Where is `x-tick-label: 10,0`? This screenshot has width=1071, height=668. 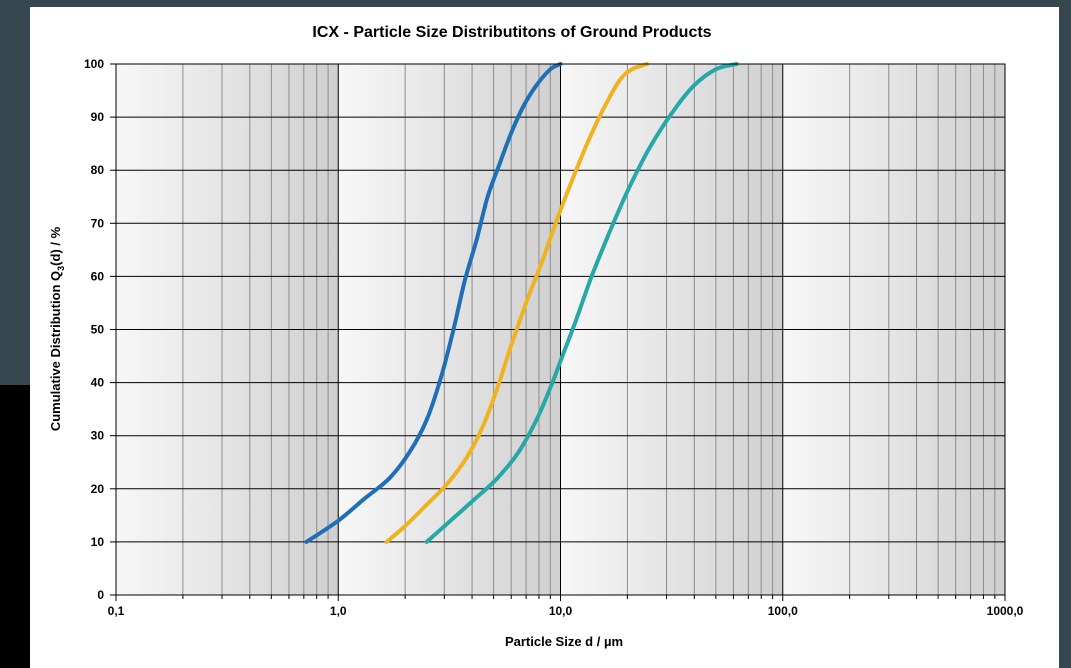
x-tick-label: 10,0 is located at coordinates (561, 611).